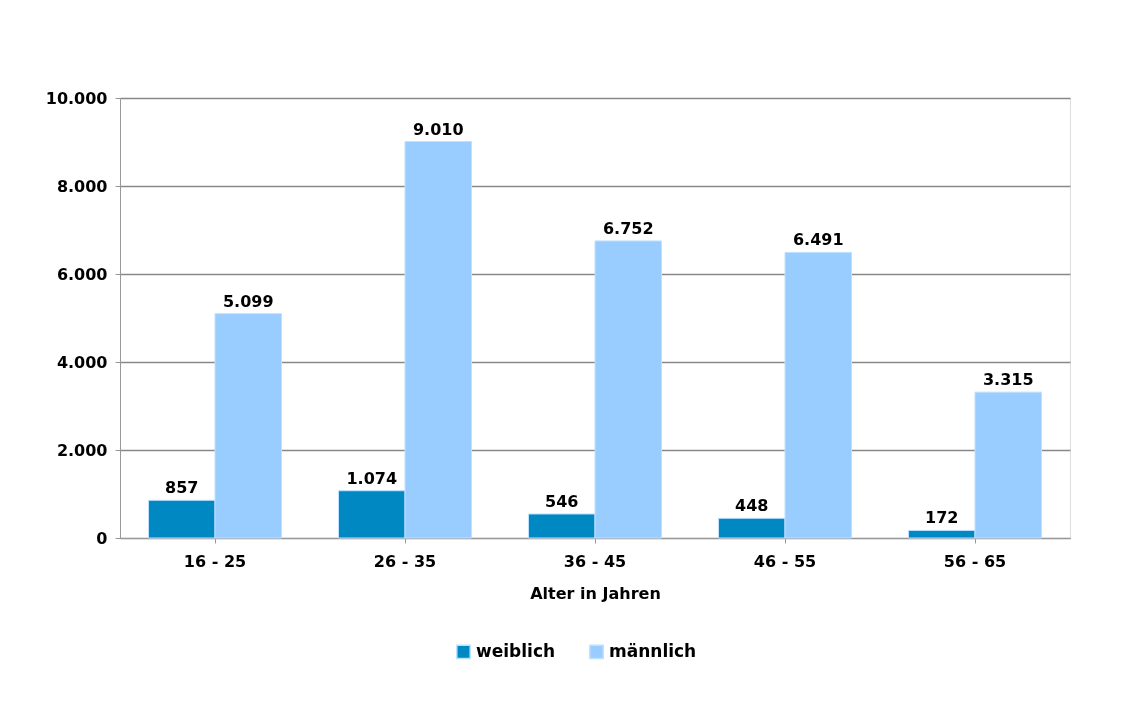 The width and height of the screenshot is (1147, 702). What do you see at coordinates (595, 593) in the screenshot?
I see `x-axis-title: Alter in Jahren` at bounding box center [595, 593].